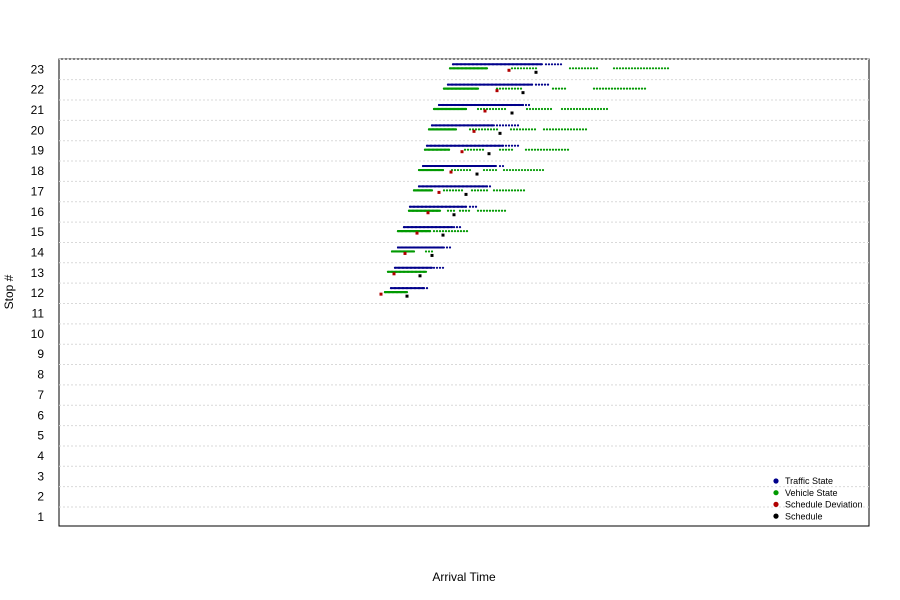 The width and height of the screenshot is (900, 600). Describe the element at coordinates (38, 273) in the screenshot. I see `y-tick-13: 13` at that location.